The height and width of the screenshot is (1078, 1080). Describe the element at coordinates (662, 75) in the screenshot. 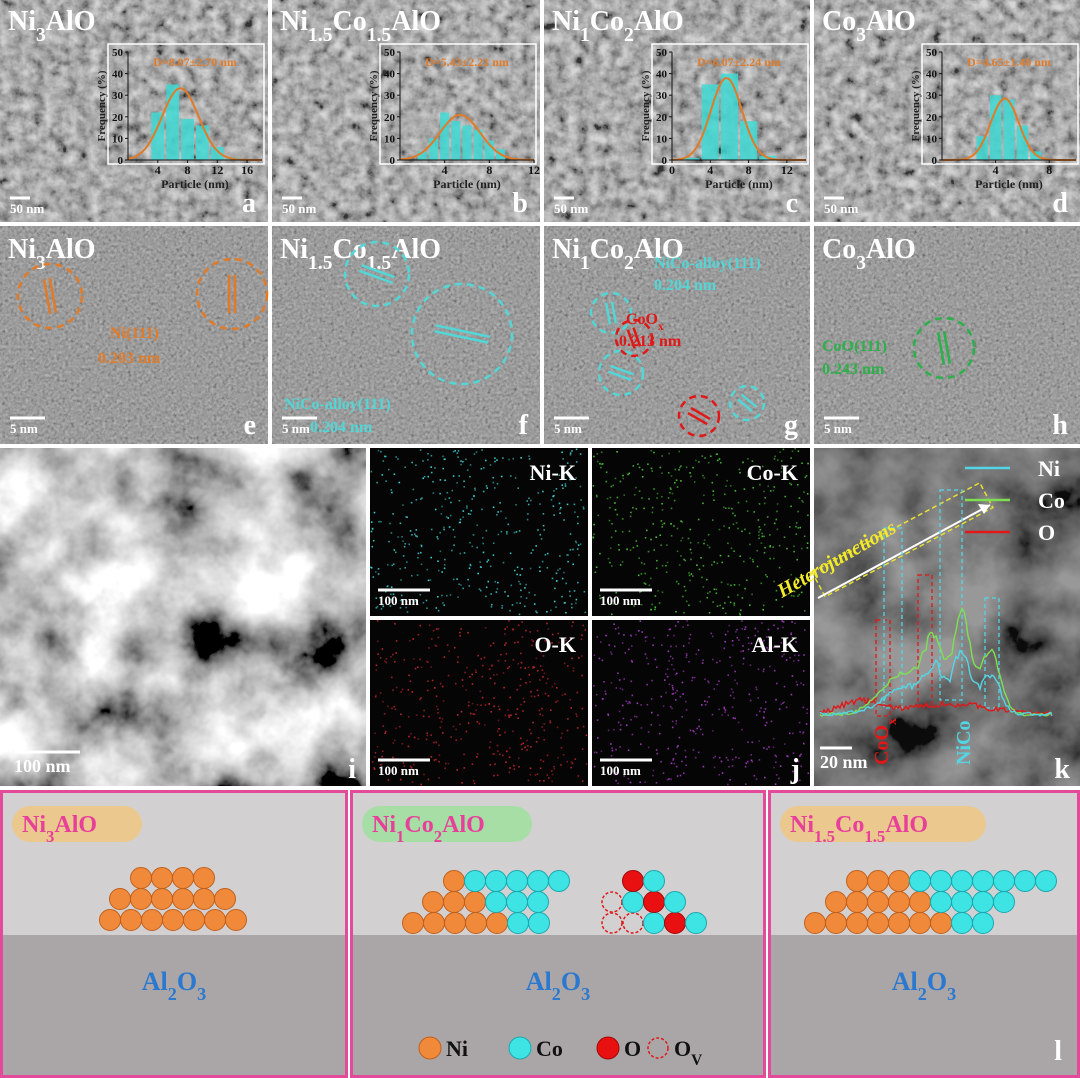

I see `y-tick-label: 40` at that location.